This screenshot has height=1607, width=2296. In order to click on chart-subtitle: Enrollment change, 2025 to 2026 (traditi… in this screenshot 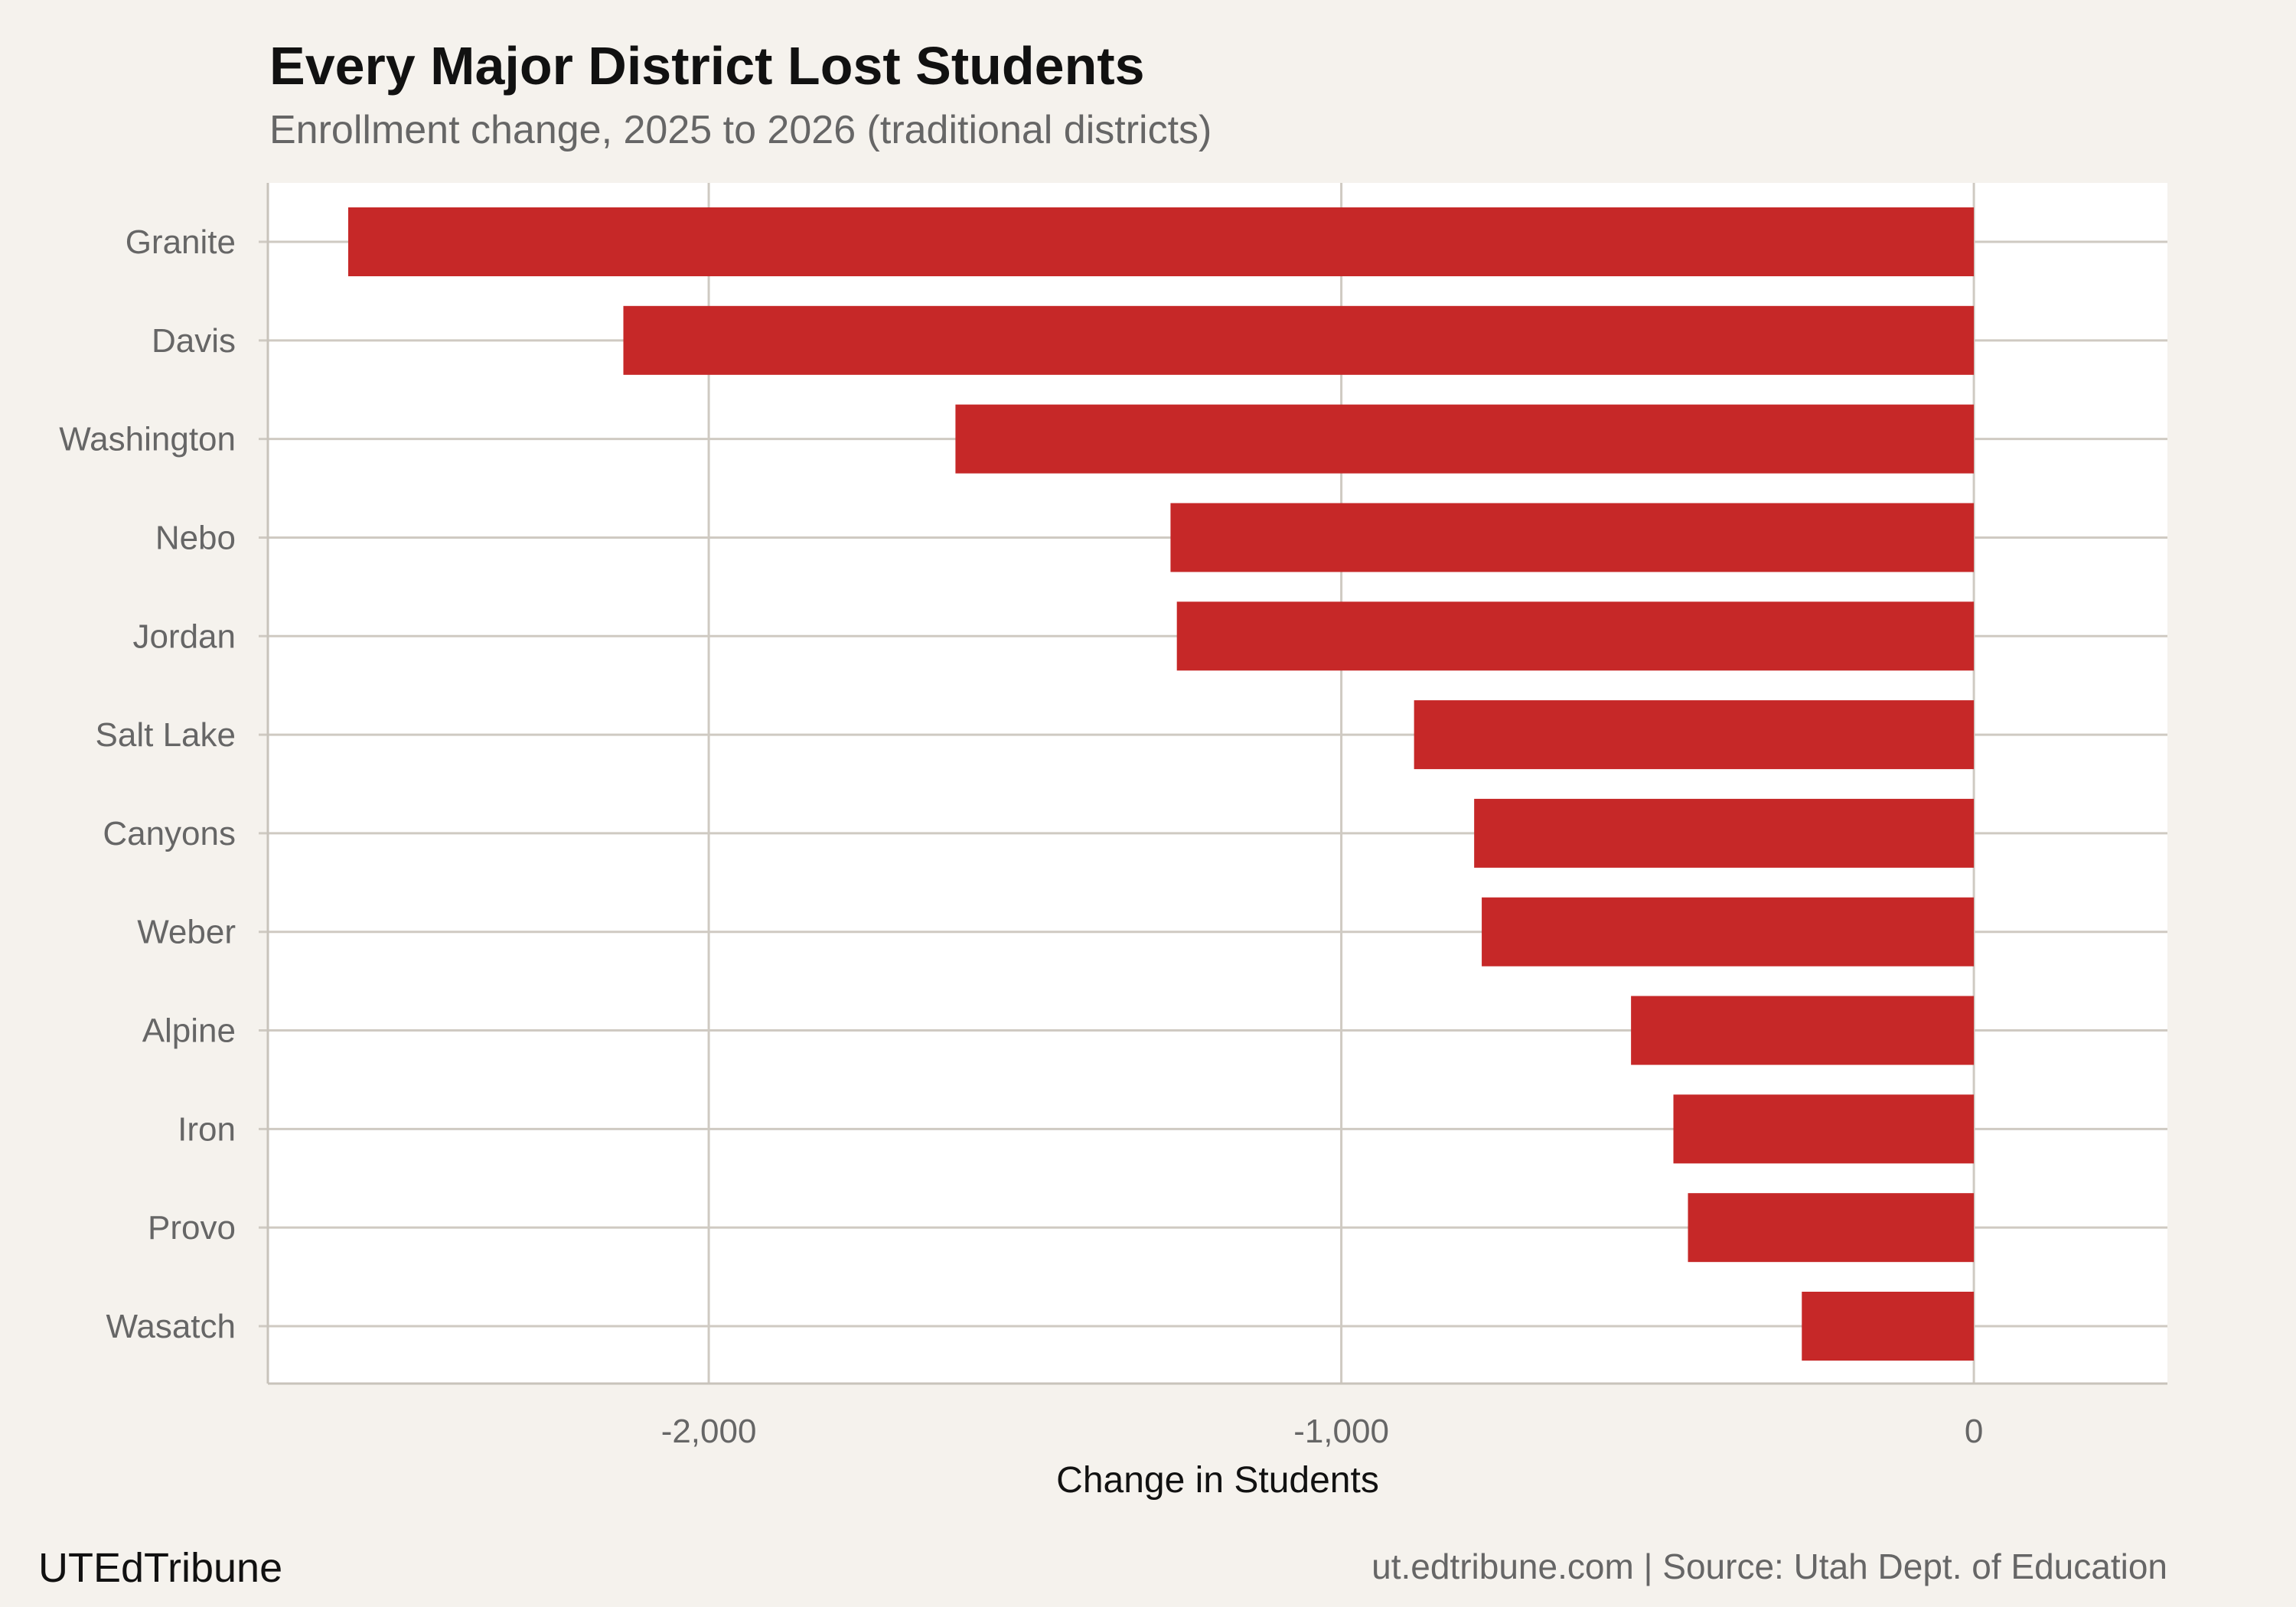, I will do `click(740, 130)`.